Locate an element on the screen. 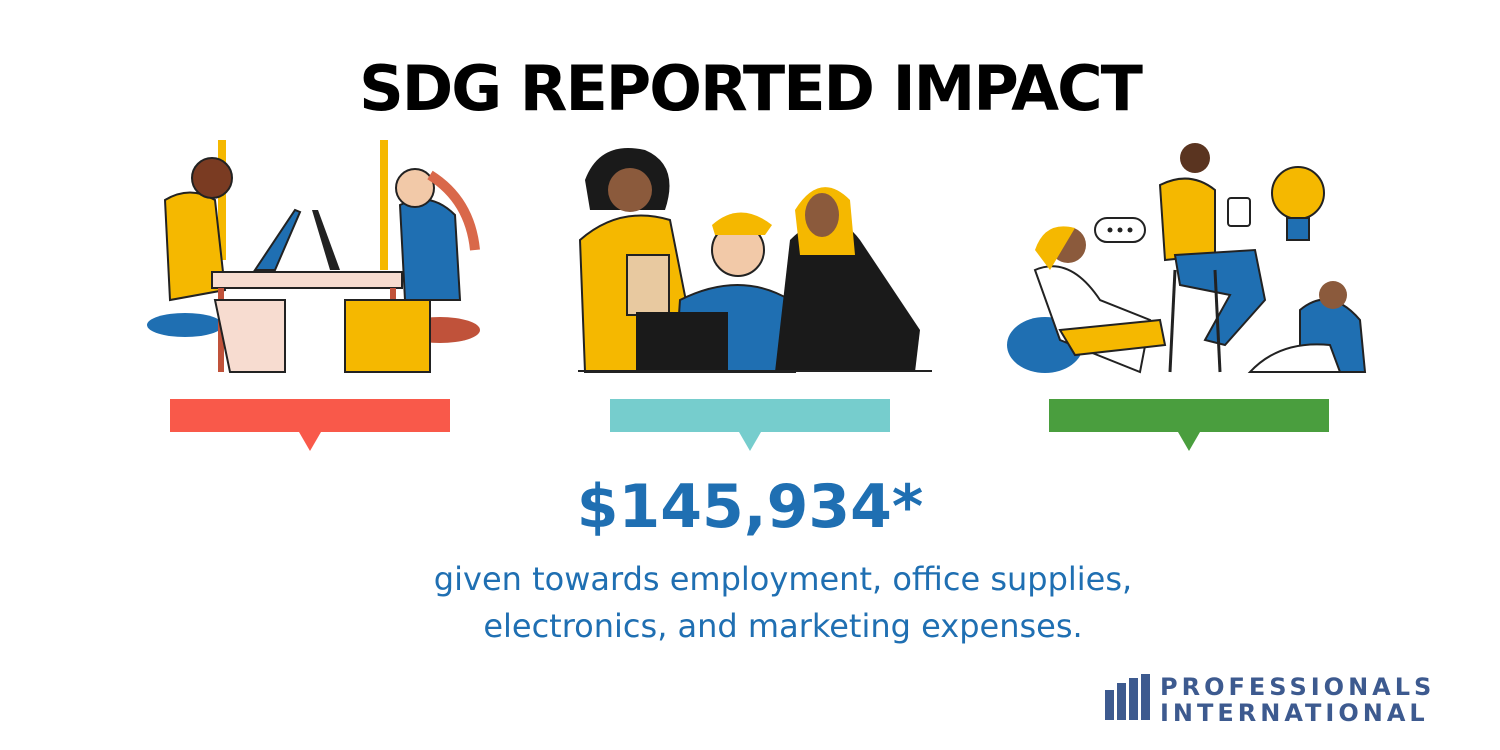 The width and height of the screenshot is (1500, 750). callout-red is located at coordinates (310, 425).